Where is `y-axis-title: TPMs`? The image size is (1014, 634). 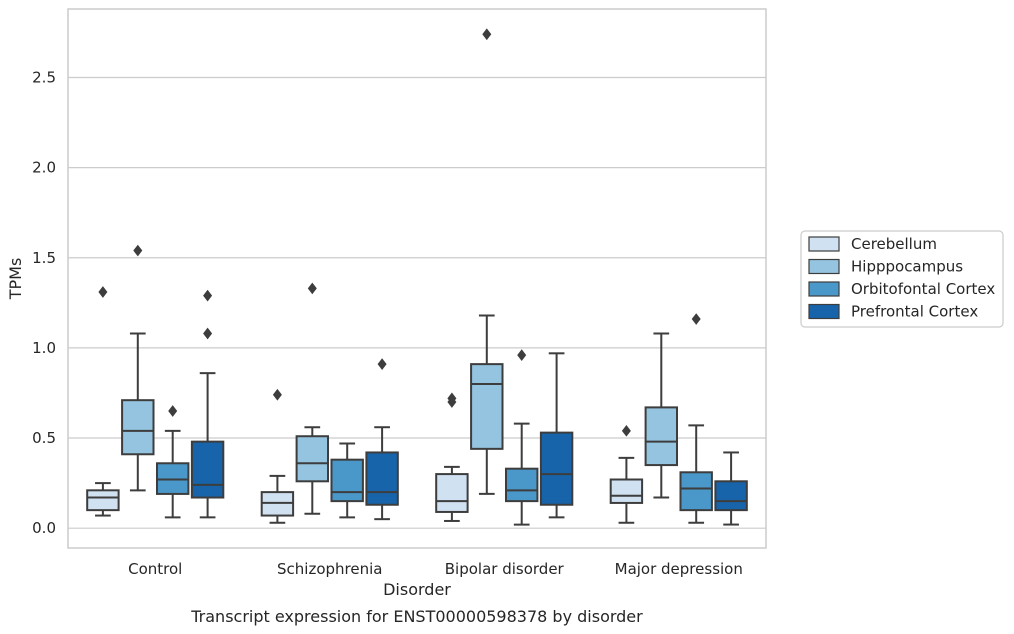
y-axis-title: TPMs is located at coordinates (15, 279).